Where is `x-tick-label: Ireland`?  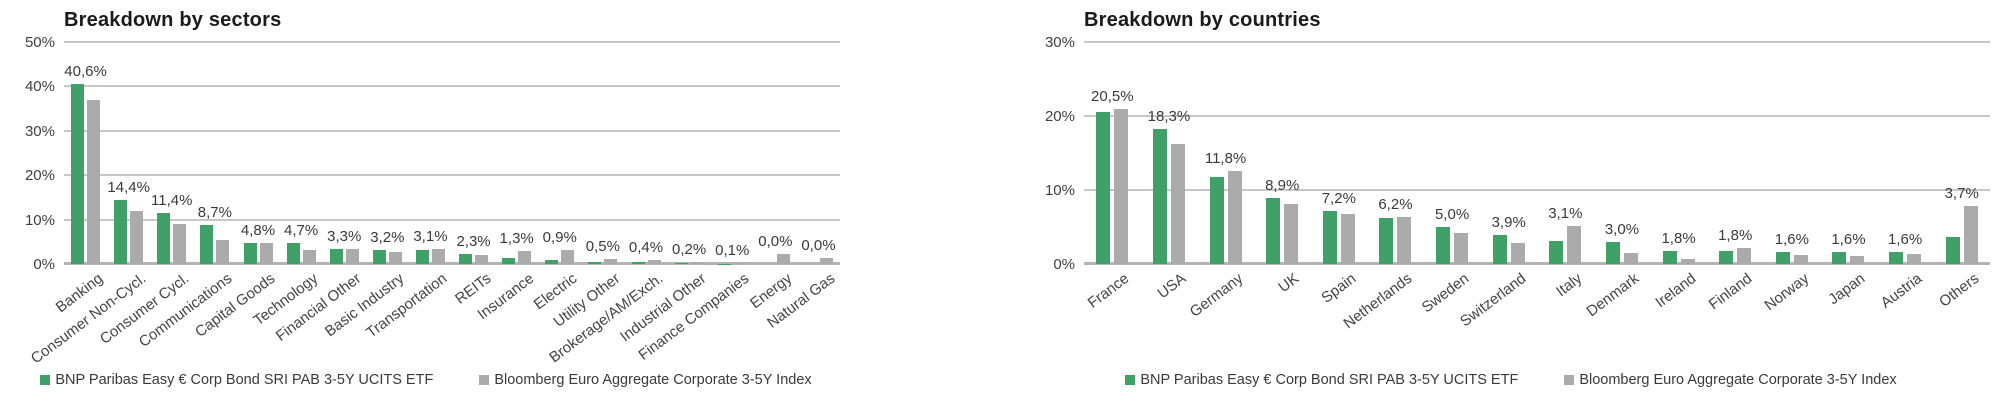
x-tick-label: Ireland is located at coordinates (1675, 291).